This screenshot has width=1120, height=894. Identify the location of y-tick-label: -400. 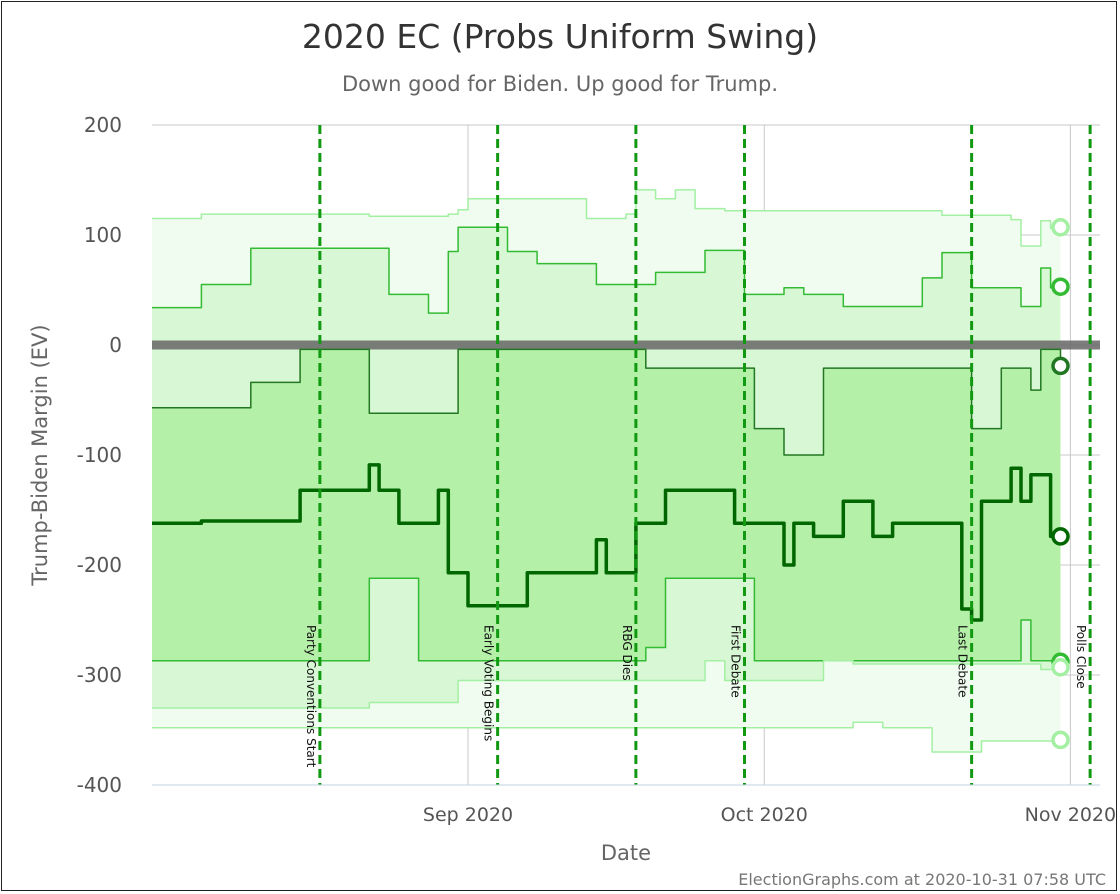
(99, 785).